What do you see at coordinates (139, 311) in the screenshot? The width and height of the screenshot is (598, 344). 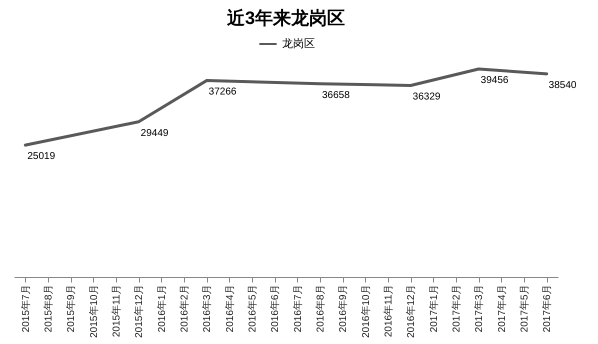 I see `x-tick-label: 2015年12月` at bounding box center [139, 311].